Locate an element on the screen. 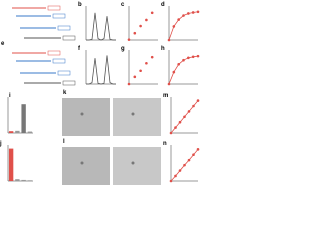  panel-label: b is located at coordinates (80, 5).